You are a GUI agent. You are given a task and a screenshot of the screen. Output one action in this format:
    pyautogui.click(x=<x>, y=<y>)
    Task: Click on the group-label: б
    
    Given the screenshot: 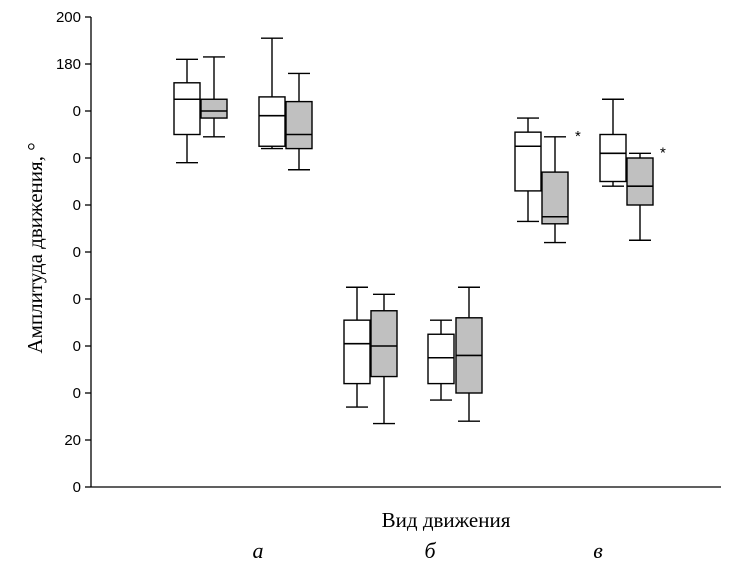 What is the action you would take?
    pyautogui.click(x=430, y=550)
    